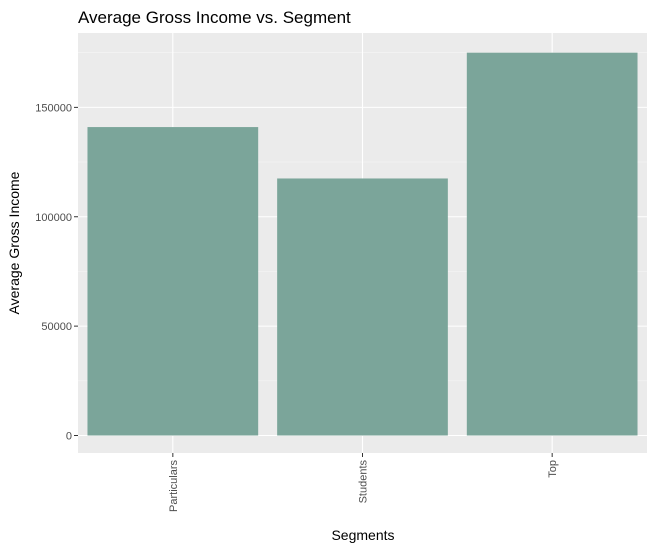  What do you see at coordinates (14, 242) in the screenshot?
I see `y-axis-title: Average Gross Income` at bounding box center [14, 242].